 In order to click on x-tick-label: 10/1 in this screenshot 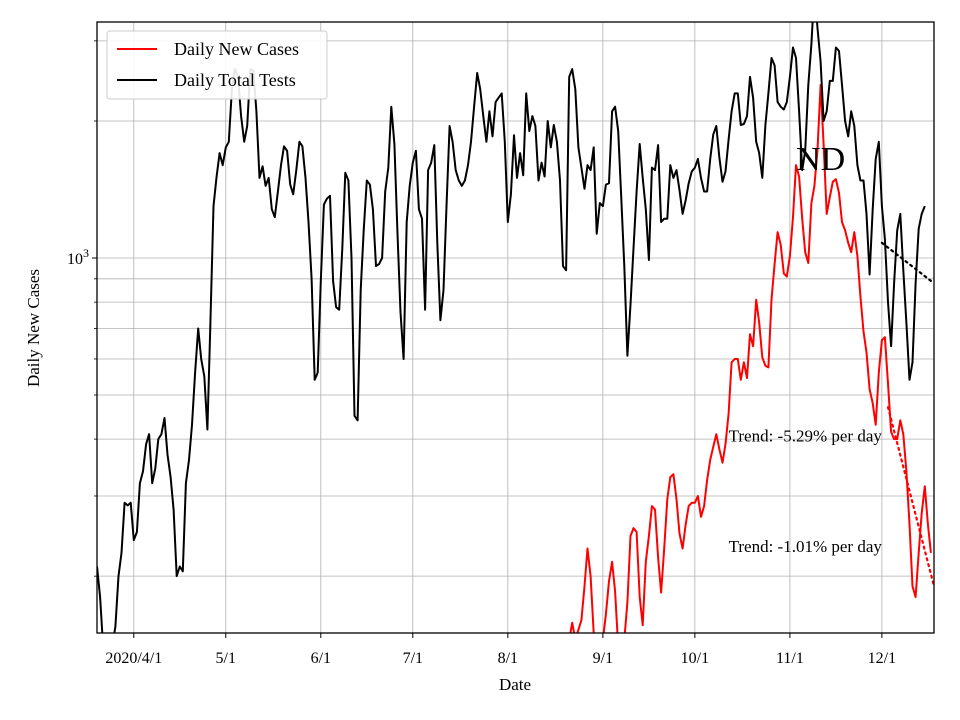, I will do `click(695, 658)`.